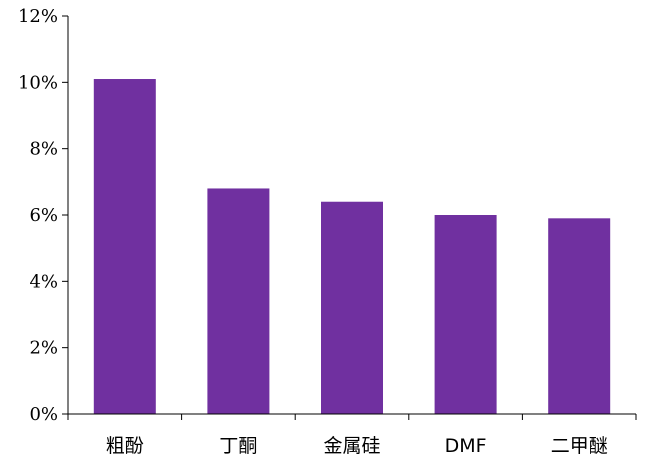  I want to click on category-label: DMF, so click(466, 446).